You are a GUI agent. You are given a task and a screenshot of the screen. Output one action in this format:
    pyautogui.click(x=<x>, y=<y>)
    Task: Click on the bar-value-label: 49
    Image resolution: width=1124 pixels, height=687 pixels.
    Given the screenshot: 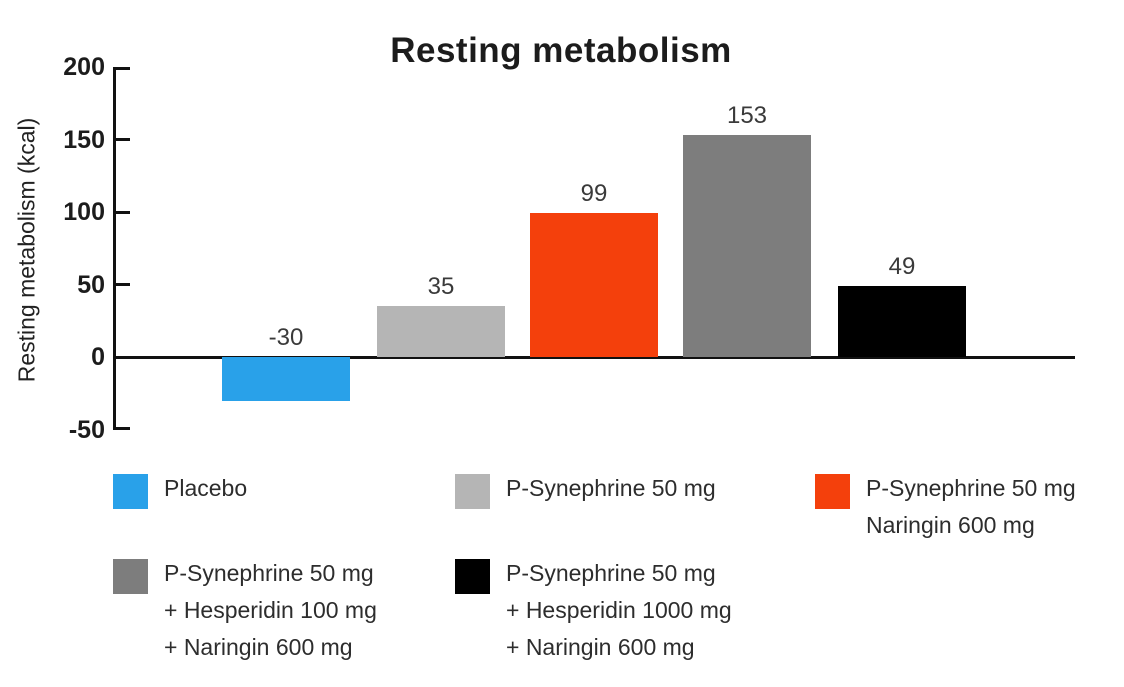 What is the action you would take?
    pyautogui.click(x=902, y=266)
    